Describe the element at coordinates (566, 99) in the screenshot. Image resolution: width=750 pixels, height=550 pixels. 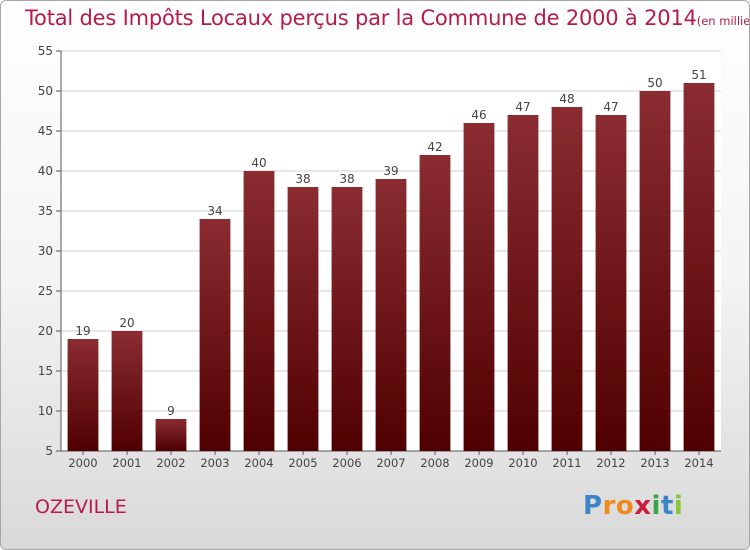
I see `bar-value-label: 48` at that location.